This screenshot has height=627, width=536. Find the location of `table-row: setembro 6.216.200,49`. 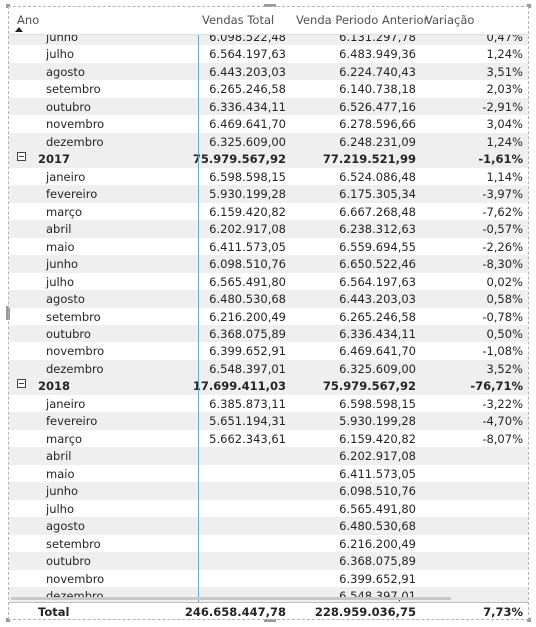

table-row: setembro 6.216.200,49 is located at coordinates (268, 543).